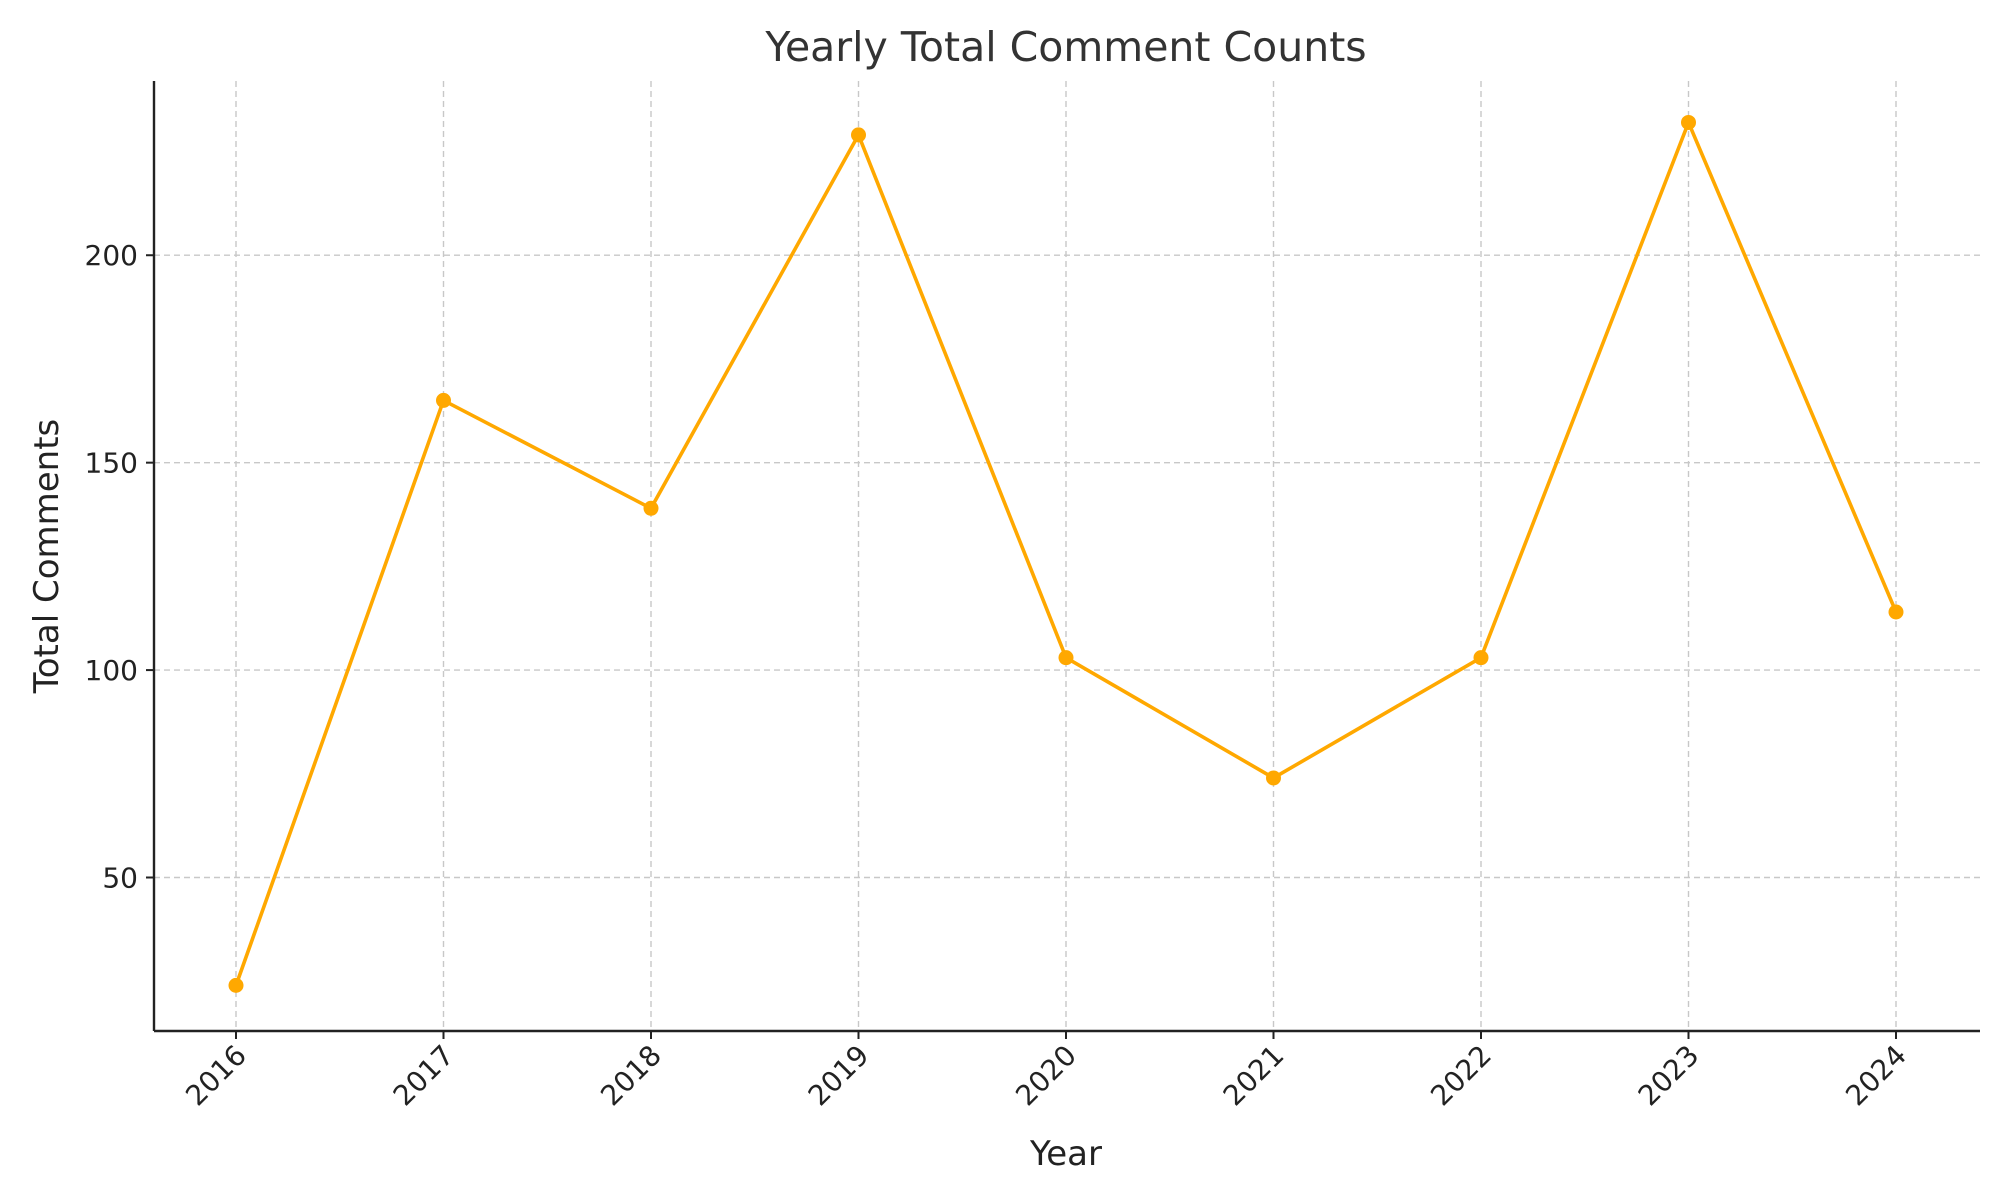 The height and width of the screenshot is (1200, 2000). Describe the element at coordinates (120, 878) in the screenshot. I see `y-tick-label: 50` at that location.